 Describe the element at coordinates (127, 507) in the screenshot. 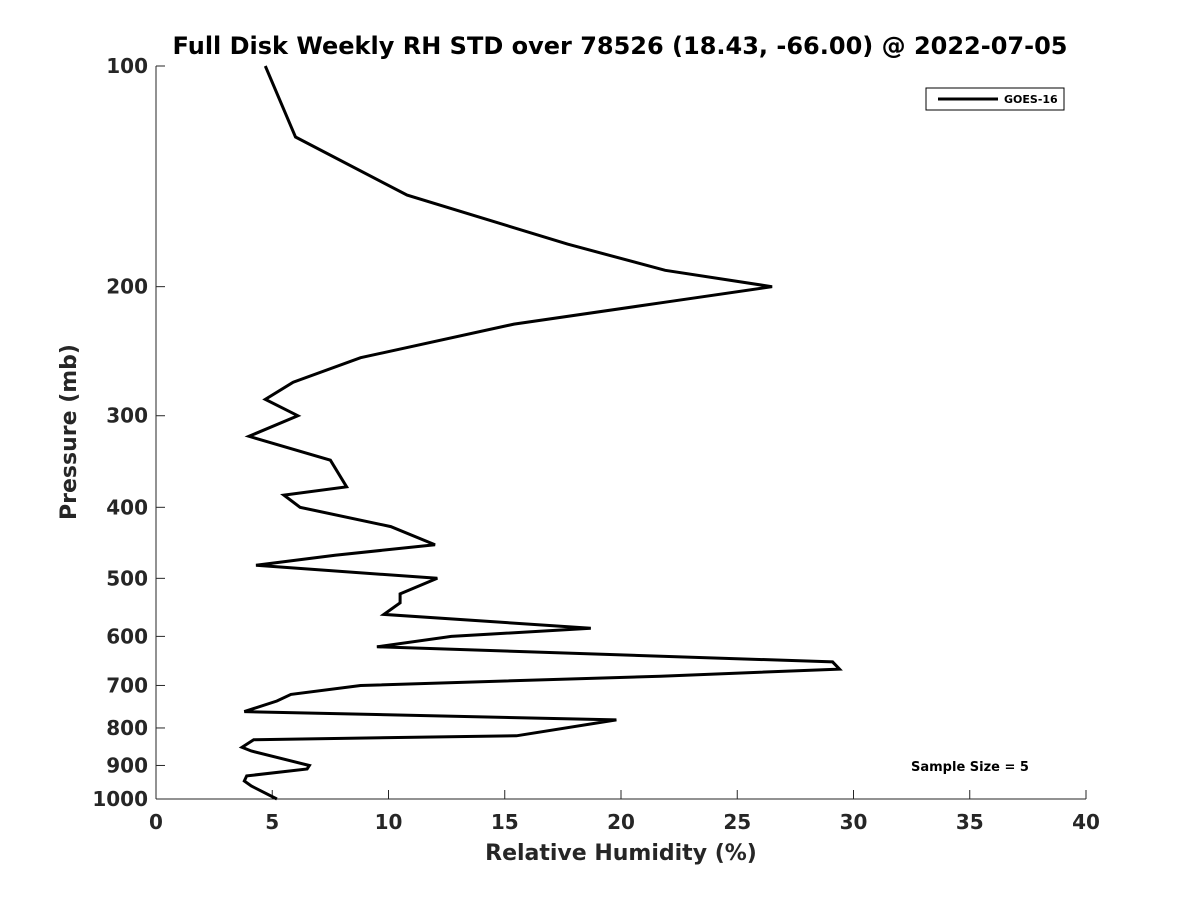

I see `y-tick-label: 400` at that location.